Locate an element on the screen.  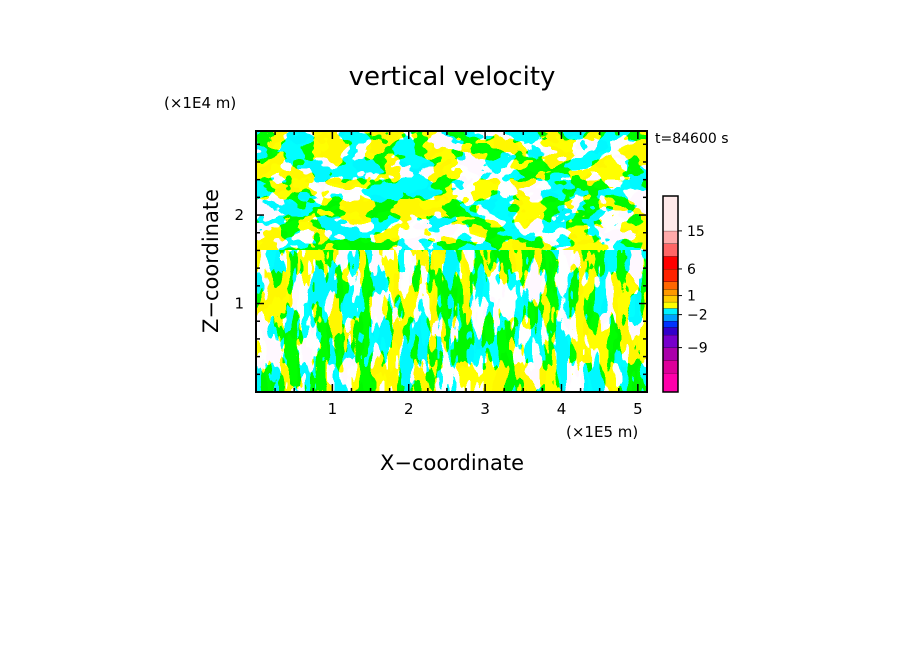
x-tick-label: 1 is located at coordinates (333, 409).